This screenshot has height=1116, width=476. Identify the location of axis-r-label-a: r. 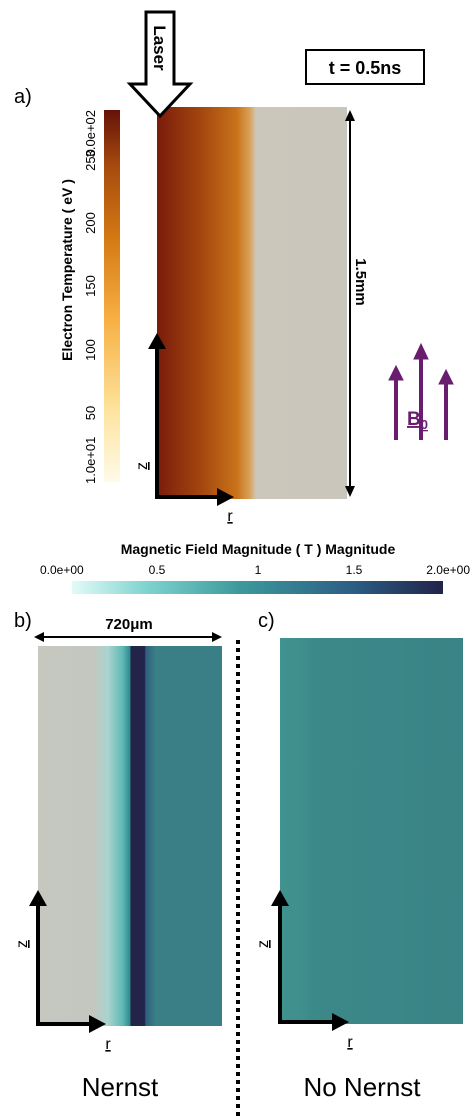
(230, 516).